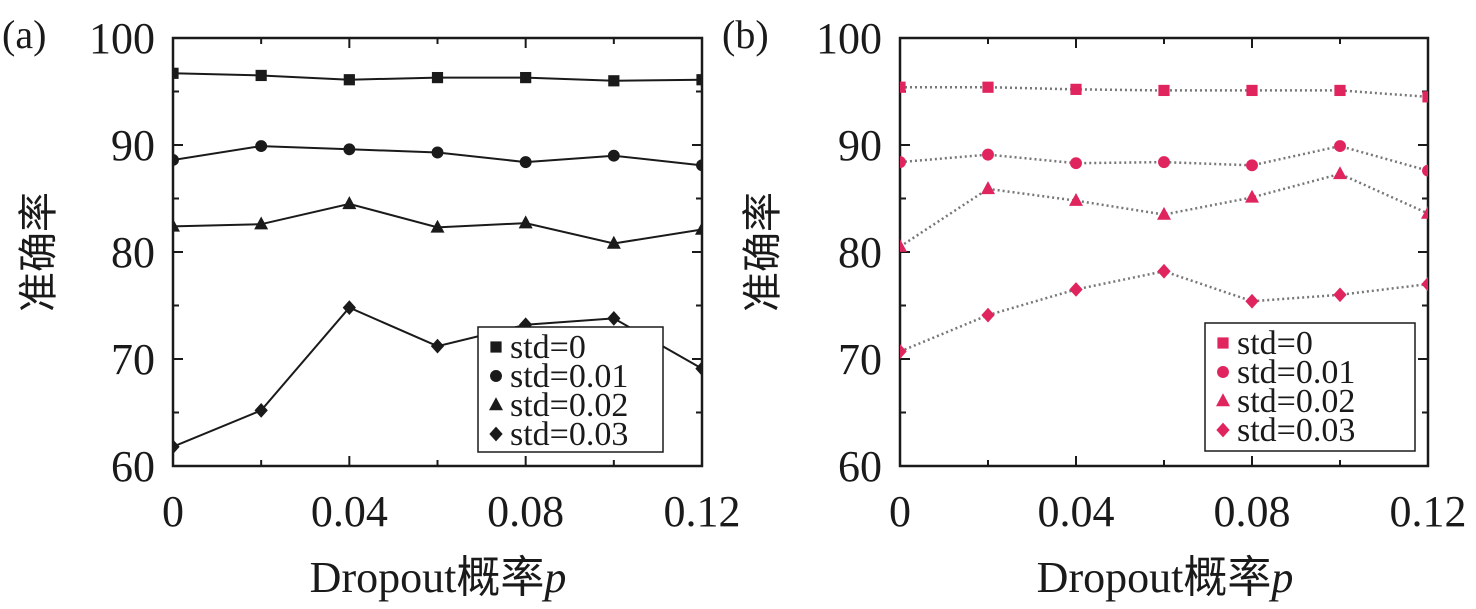  Describe the element at coordinates (745, 34) in the screenshot. I see `panel-label: (b)` at that location.